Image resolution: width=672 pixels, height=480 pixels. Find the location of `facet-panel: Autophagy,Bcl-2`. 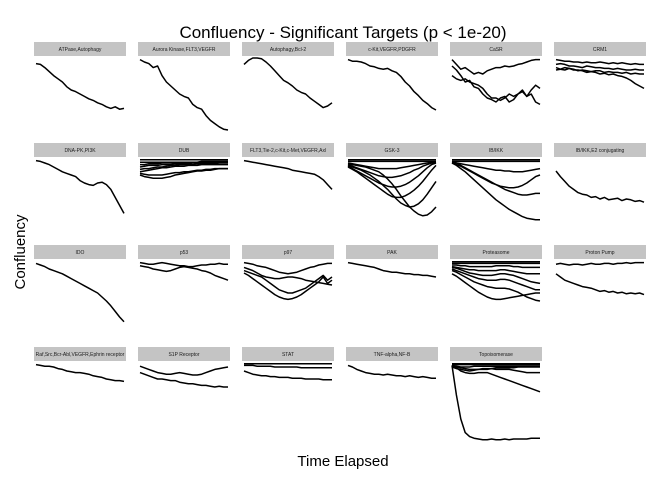

facet-panel: Autophagy,Bcl-2 is located at coordinates (288, 75).